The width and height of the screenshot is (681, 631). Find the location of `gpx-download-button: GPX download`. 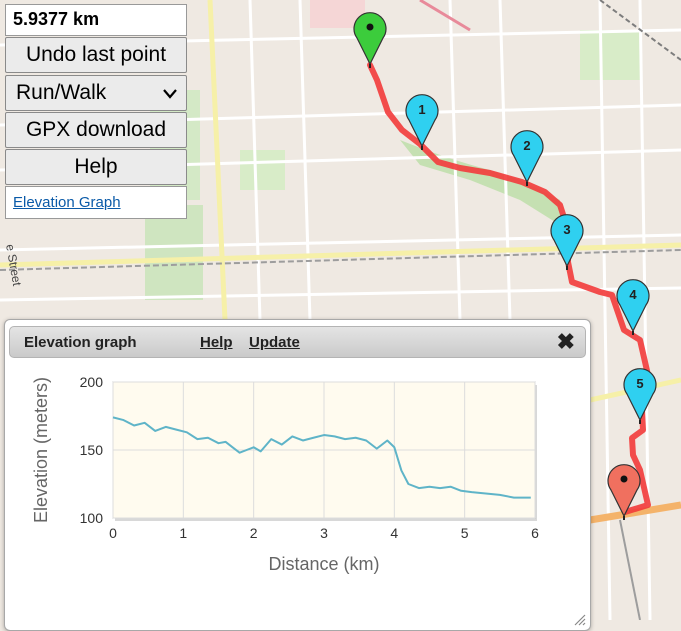

gpx-download-button: GPX download is located at coordinates (96, 130).